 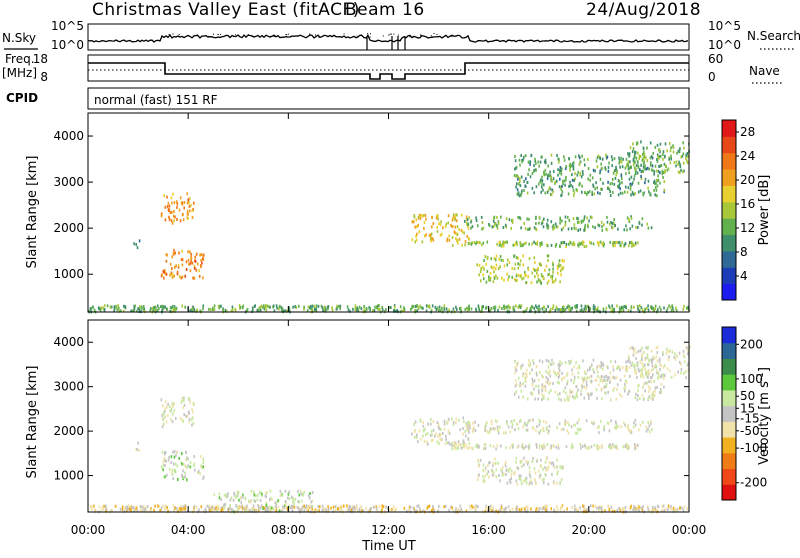 I want to click on colorbar-swatch, so click(x=729, y=398).